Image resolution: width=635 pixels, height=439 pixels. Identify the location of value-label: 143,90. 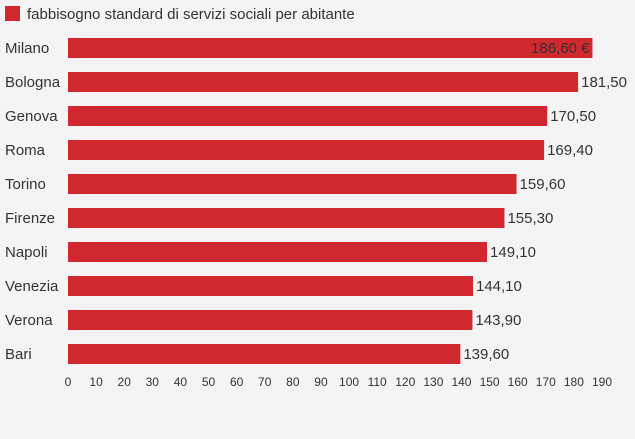
(498, 320).